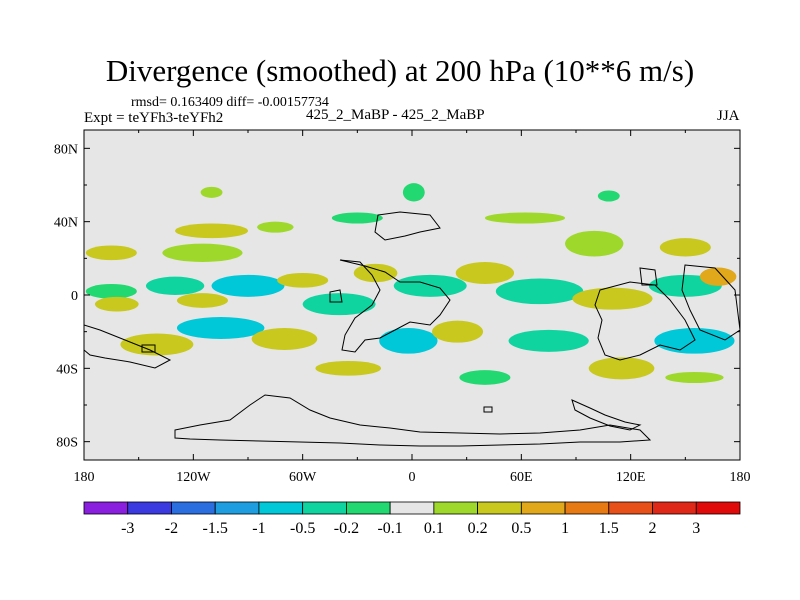 Image resolution: width=800 pixels, height=600 pixels. Describe the element at coordinates (127, 528) in the screenshot. I see `colorbar-label: -3` at that location.